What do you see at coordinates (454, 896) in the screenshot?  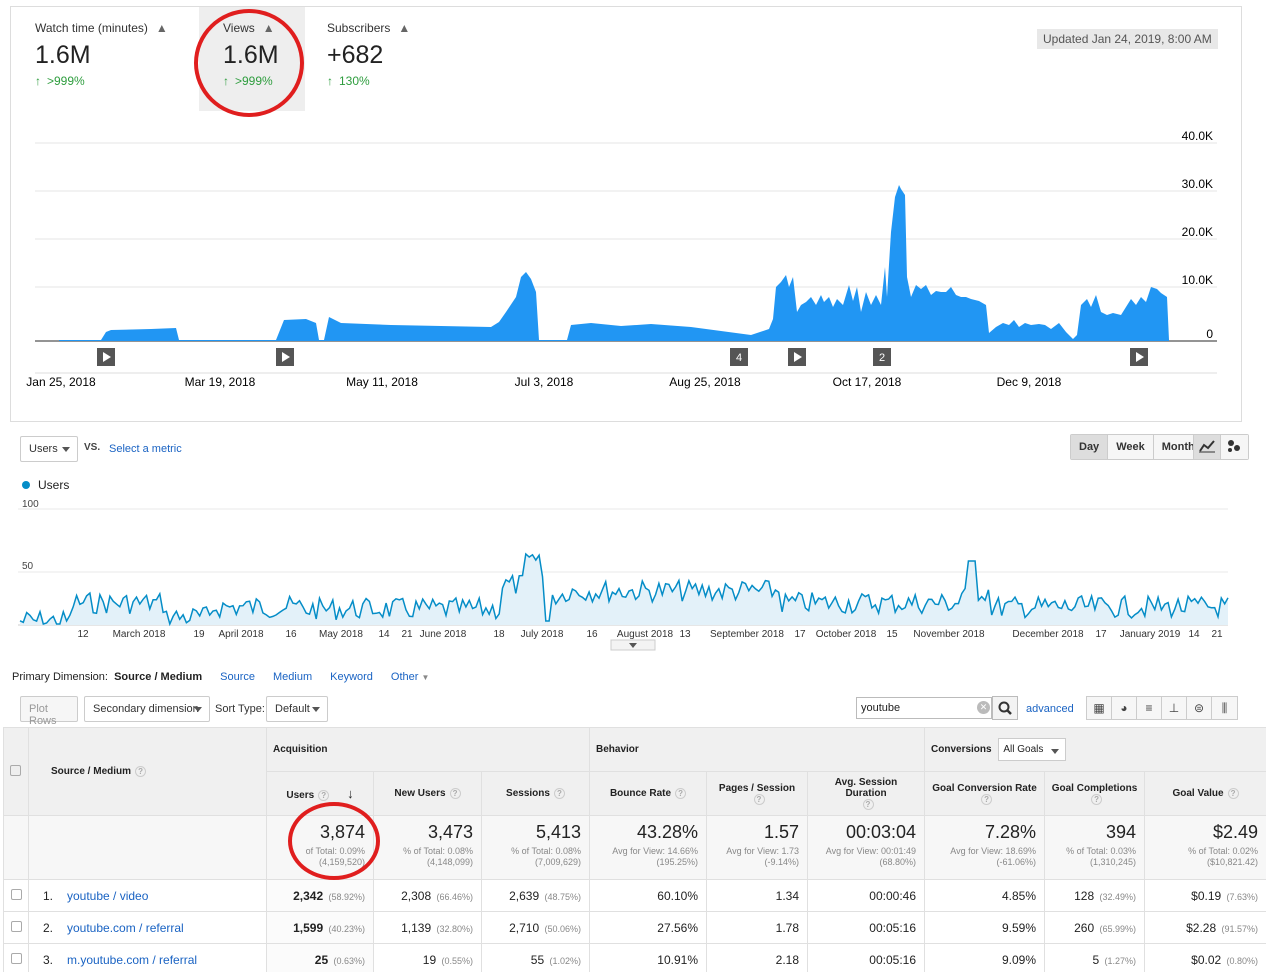 I see `cell-new-users-pct: (66.46%)` at bounding box center [454, 896].